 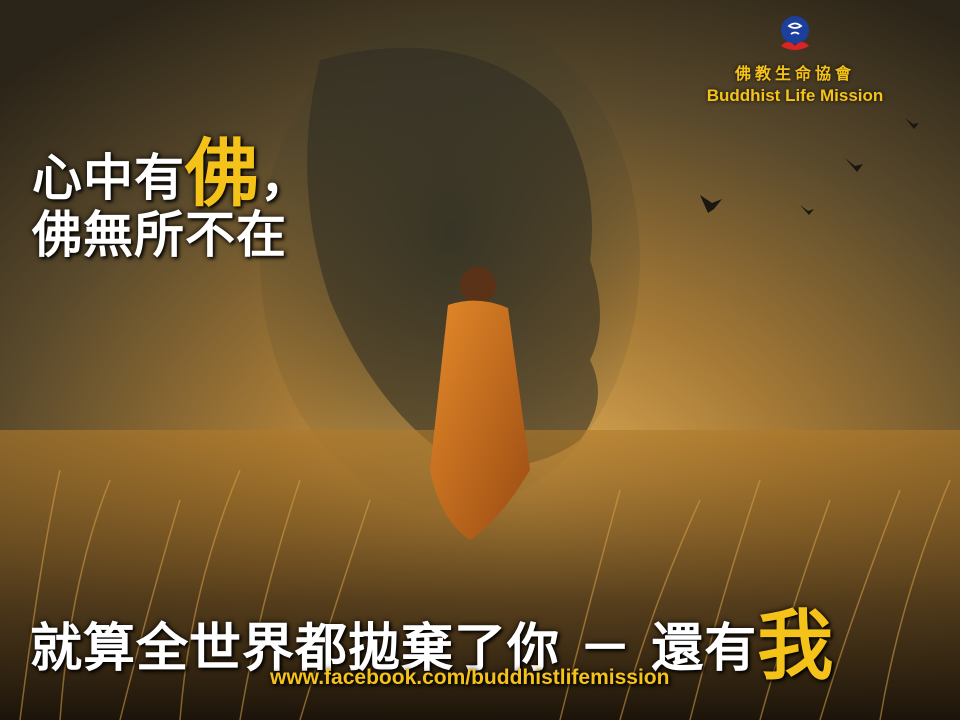 What do you see at coordinates (108, 178) in the screenshot?
I see `quote-line-1-text: 心中有` at bounding box center [108, 178].